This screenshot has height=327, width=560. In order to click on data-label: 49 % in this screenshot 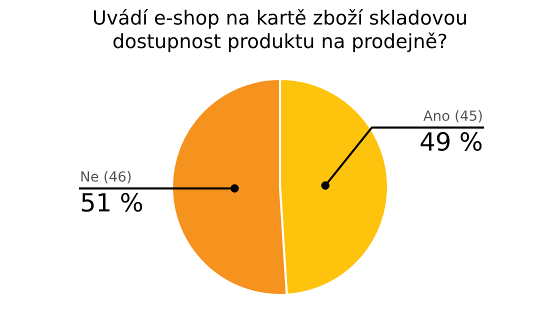, I will do `click(451, 141)`.